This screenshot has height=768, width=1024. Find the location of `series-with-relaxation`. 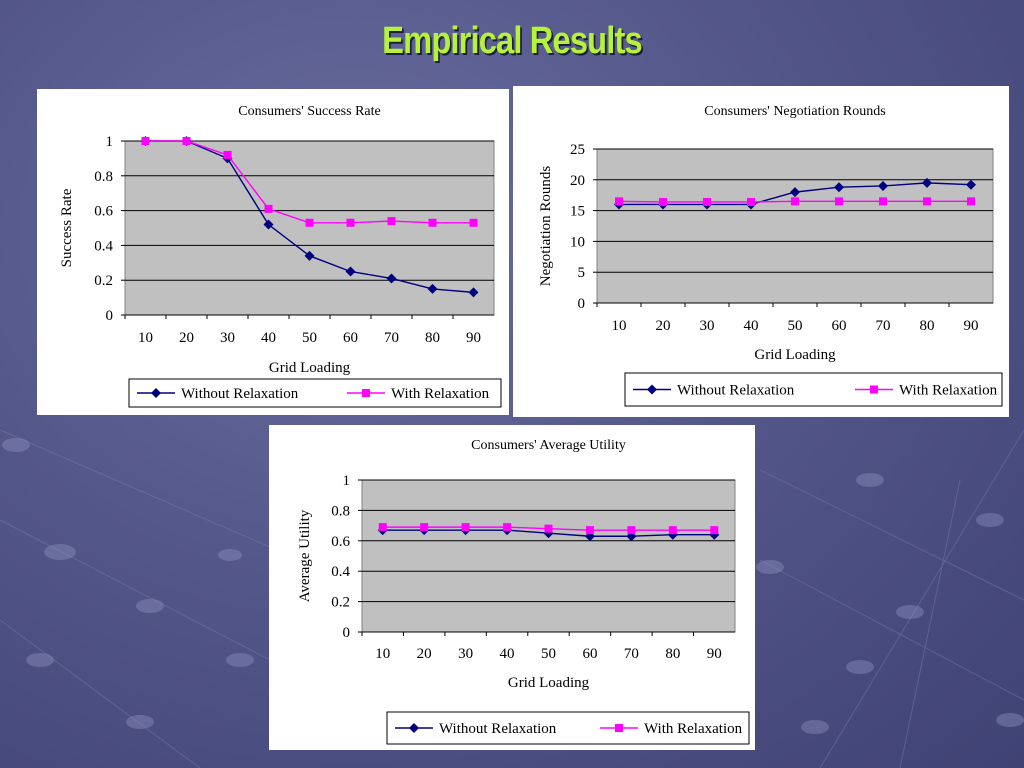

series-with-relaxation is located at coordinates (548, 529).